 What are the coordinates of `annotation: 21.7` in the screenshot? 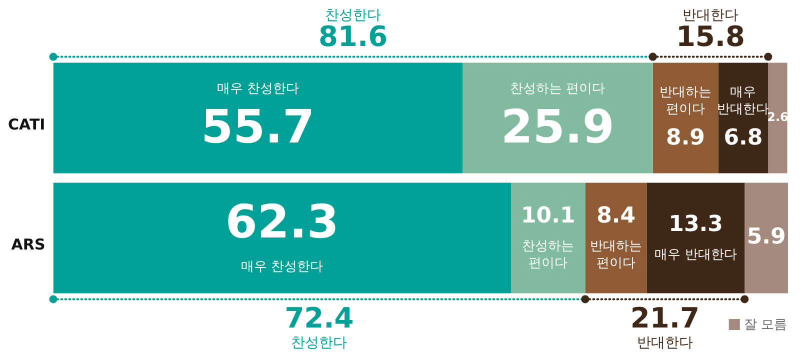 It's located at (665, 317).